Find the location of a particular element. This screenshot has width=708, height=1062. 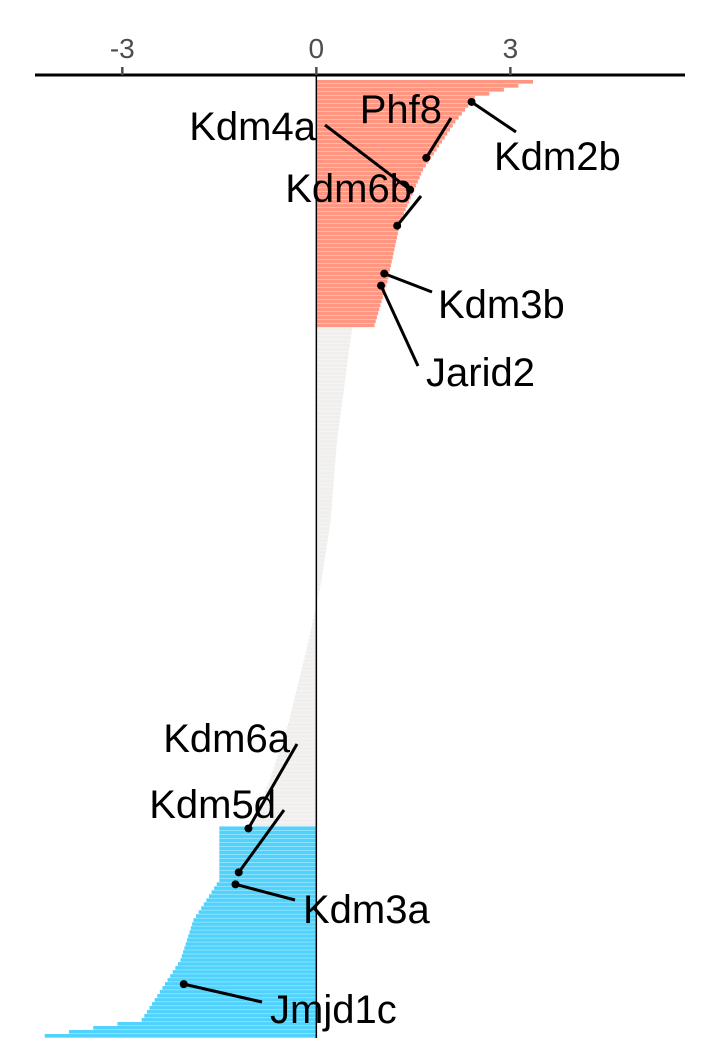

ticks-group: -3 0 3 is located at coordinates (314, 54).